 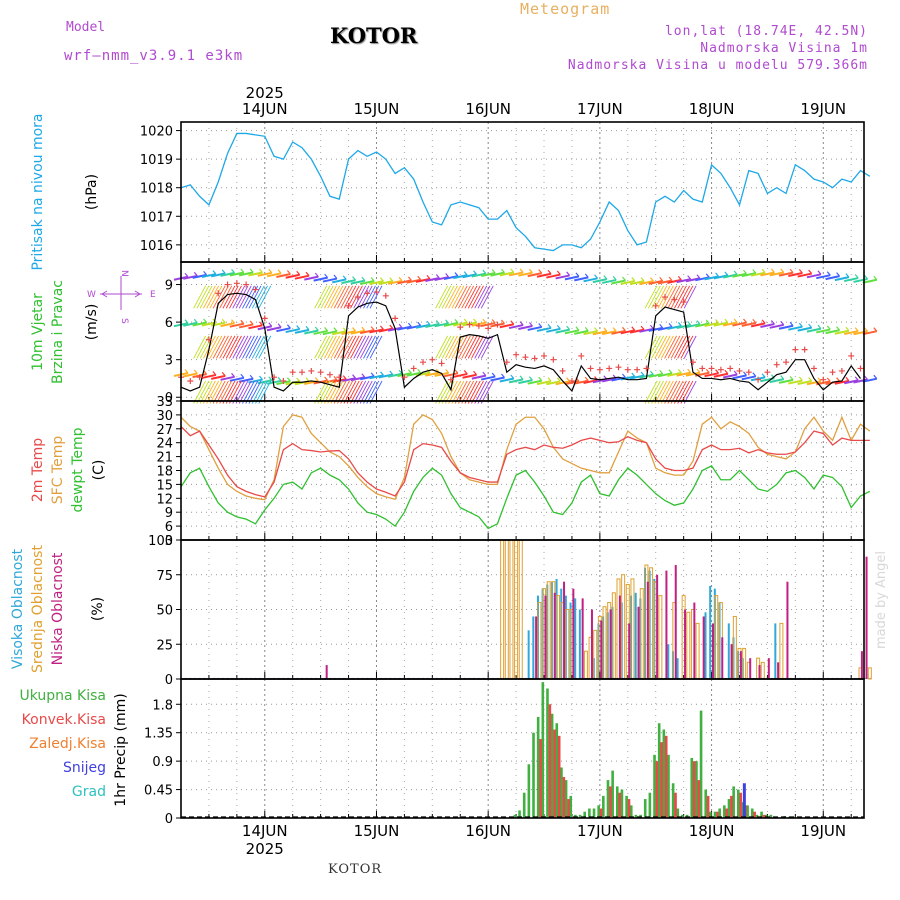 I want to click on model-label: Model, so click(x=86, y=27).